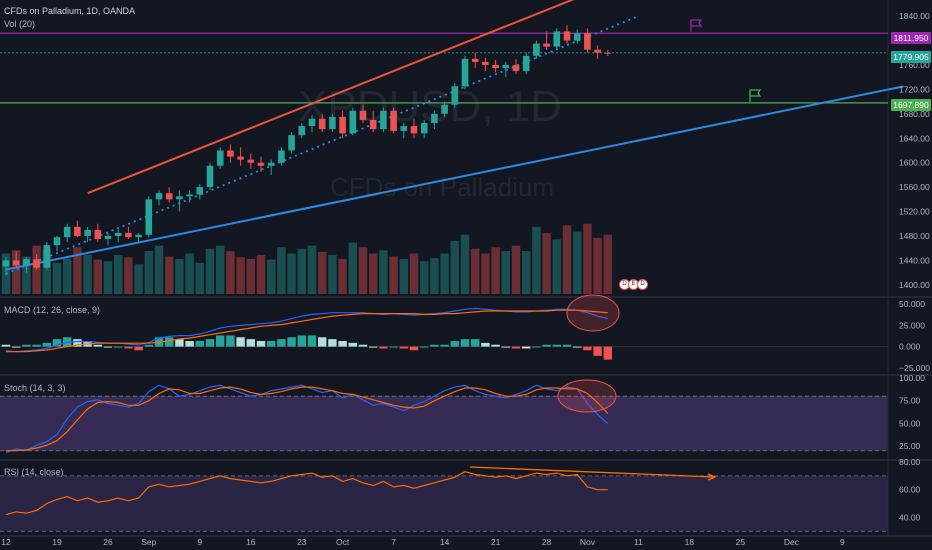 This screenshot has height=550, width=932. I want to click on stoch-highlight-ellipse, so click(587, 396).